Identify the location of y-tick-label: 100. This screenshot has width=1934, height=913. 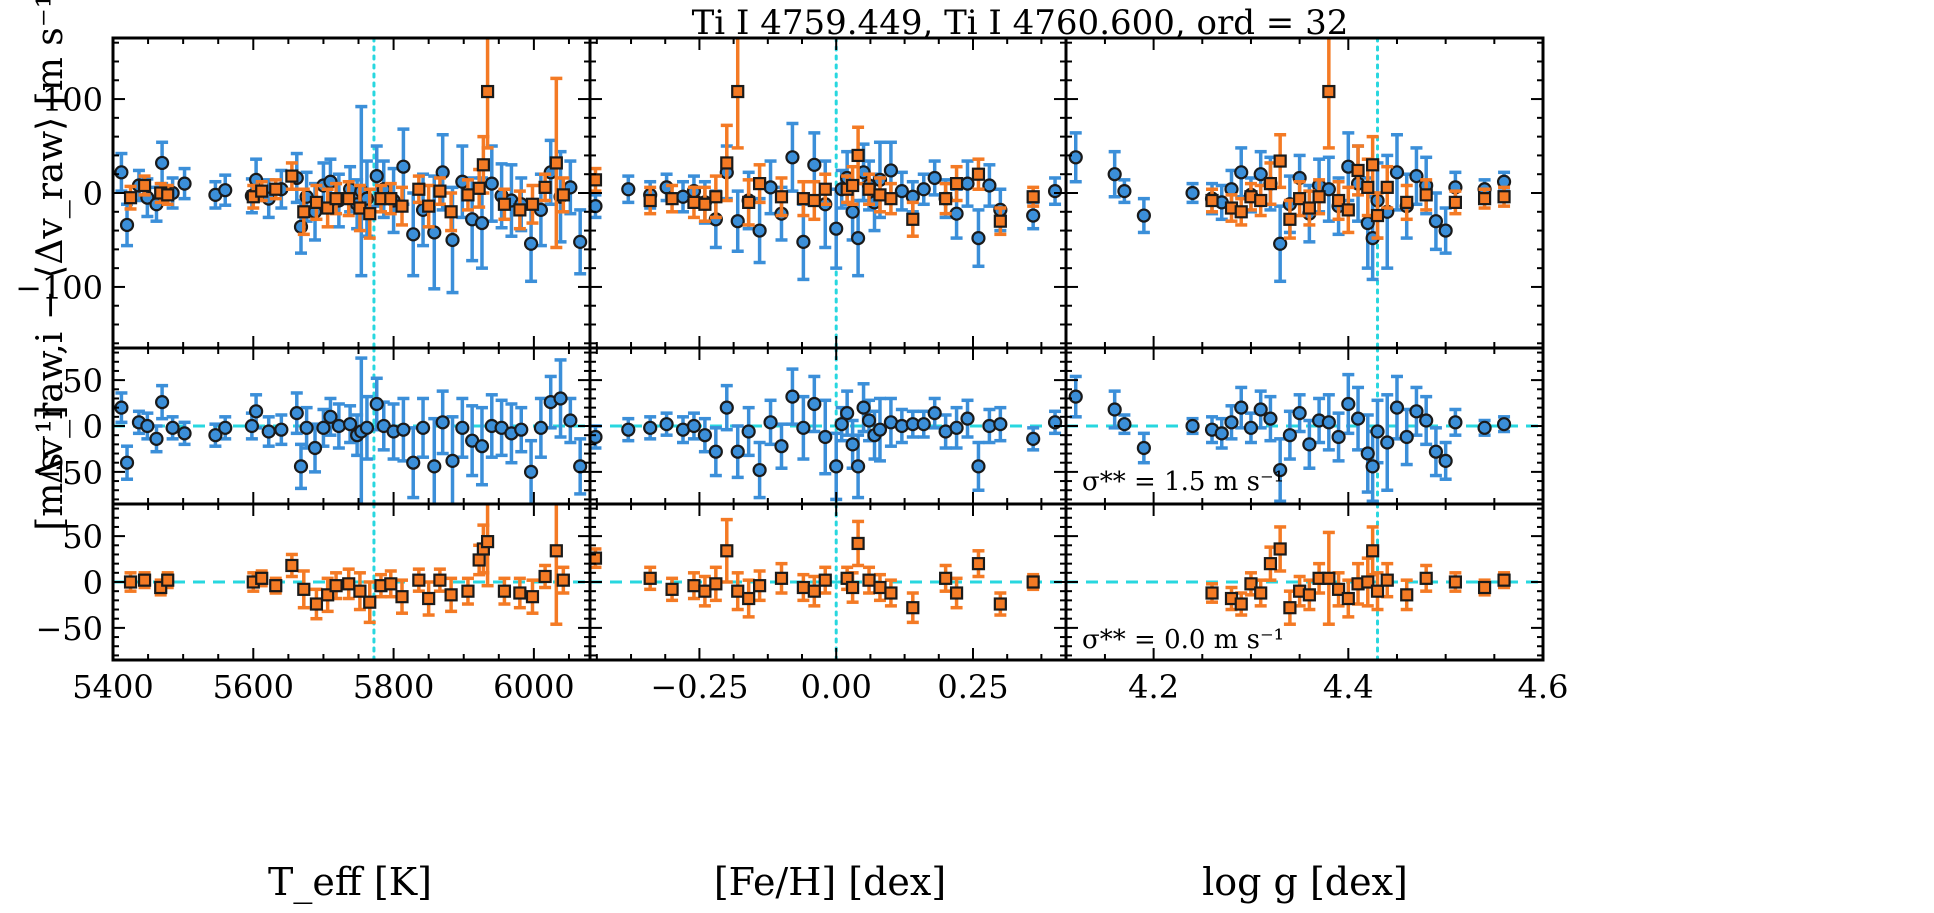
(72, 100).